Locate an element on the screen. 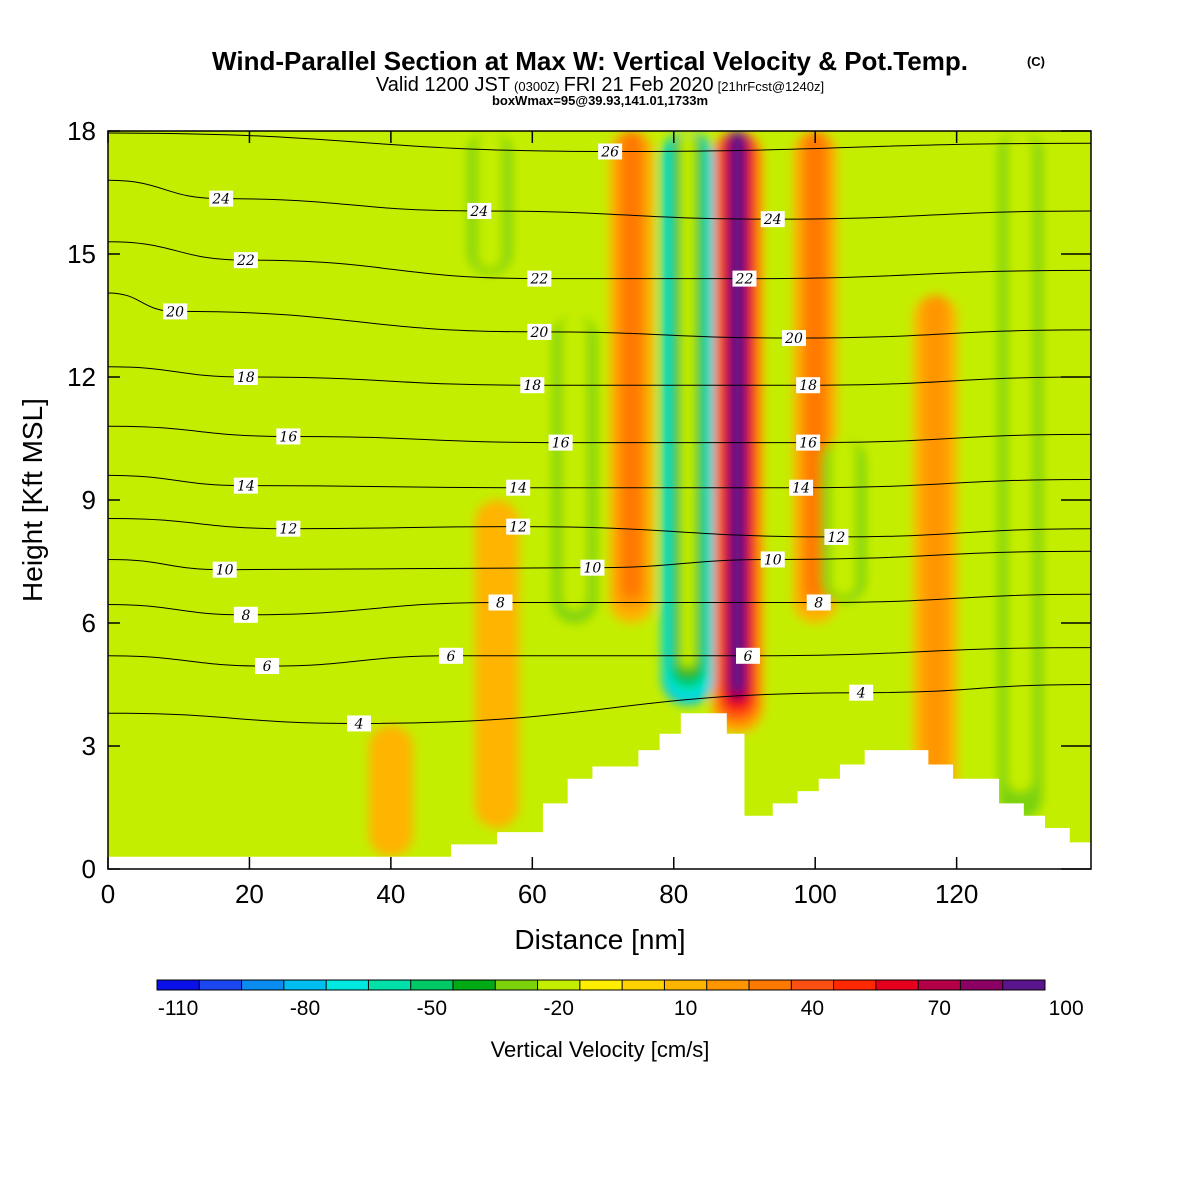 This screenshot has width=1200, height=1200. contour-label-6-1: 6 is located at coordinates (450, 656).